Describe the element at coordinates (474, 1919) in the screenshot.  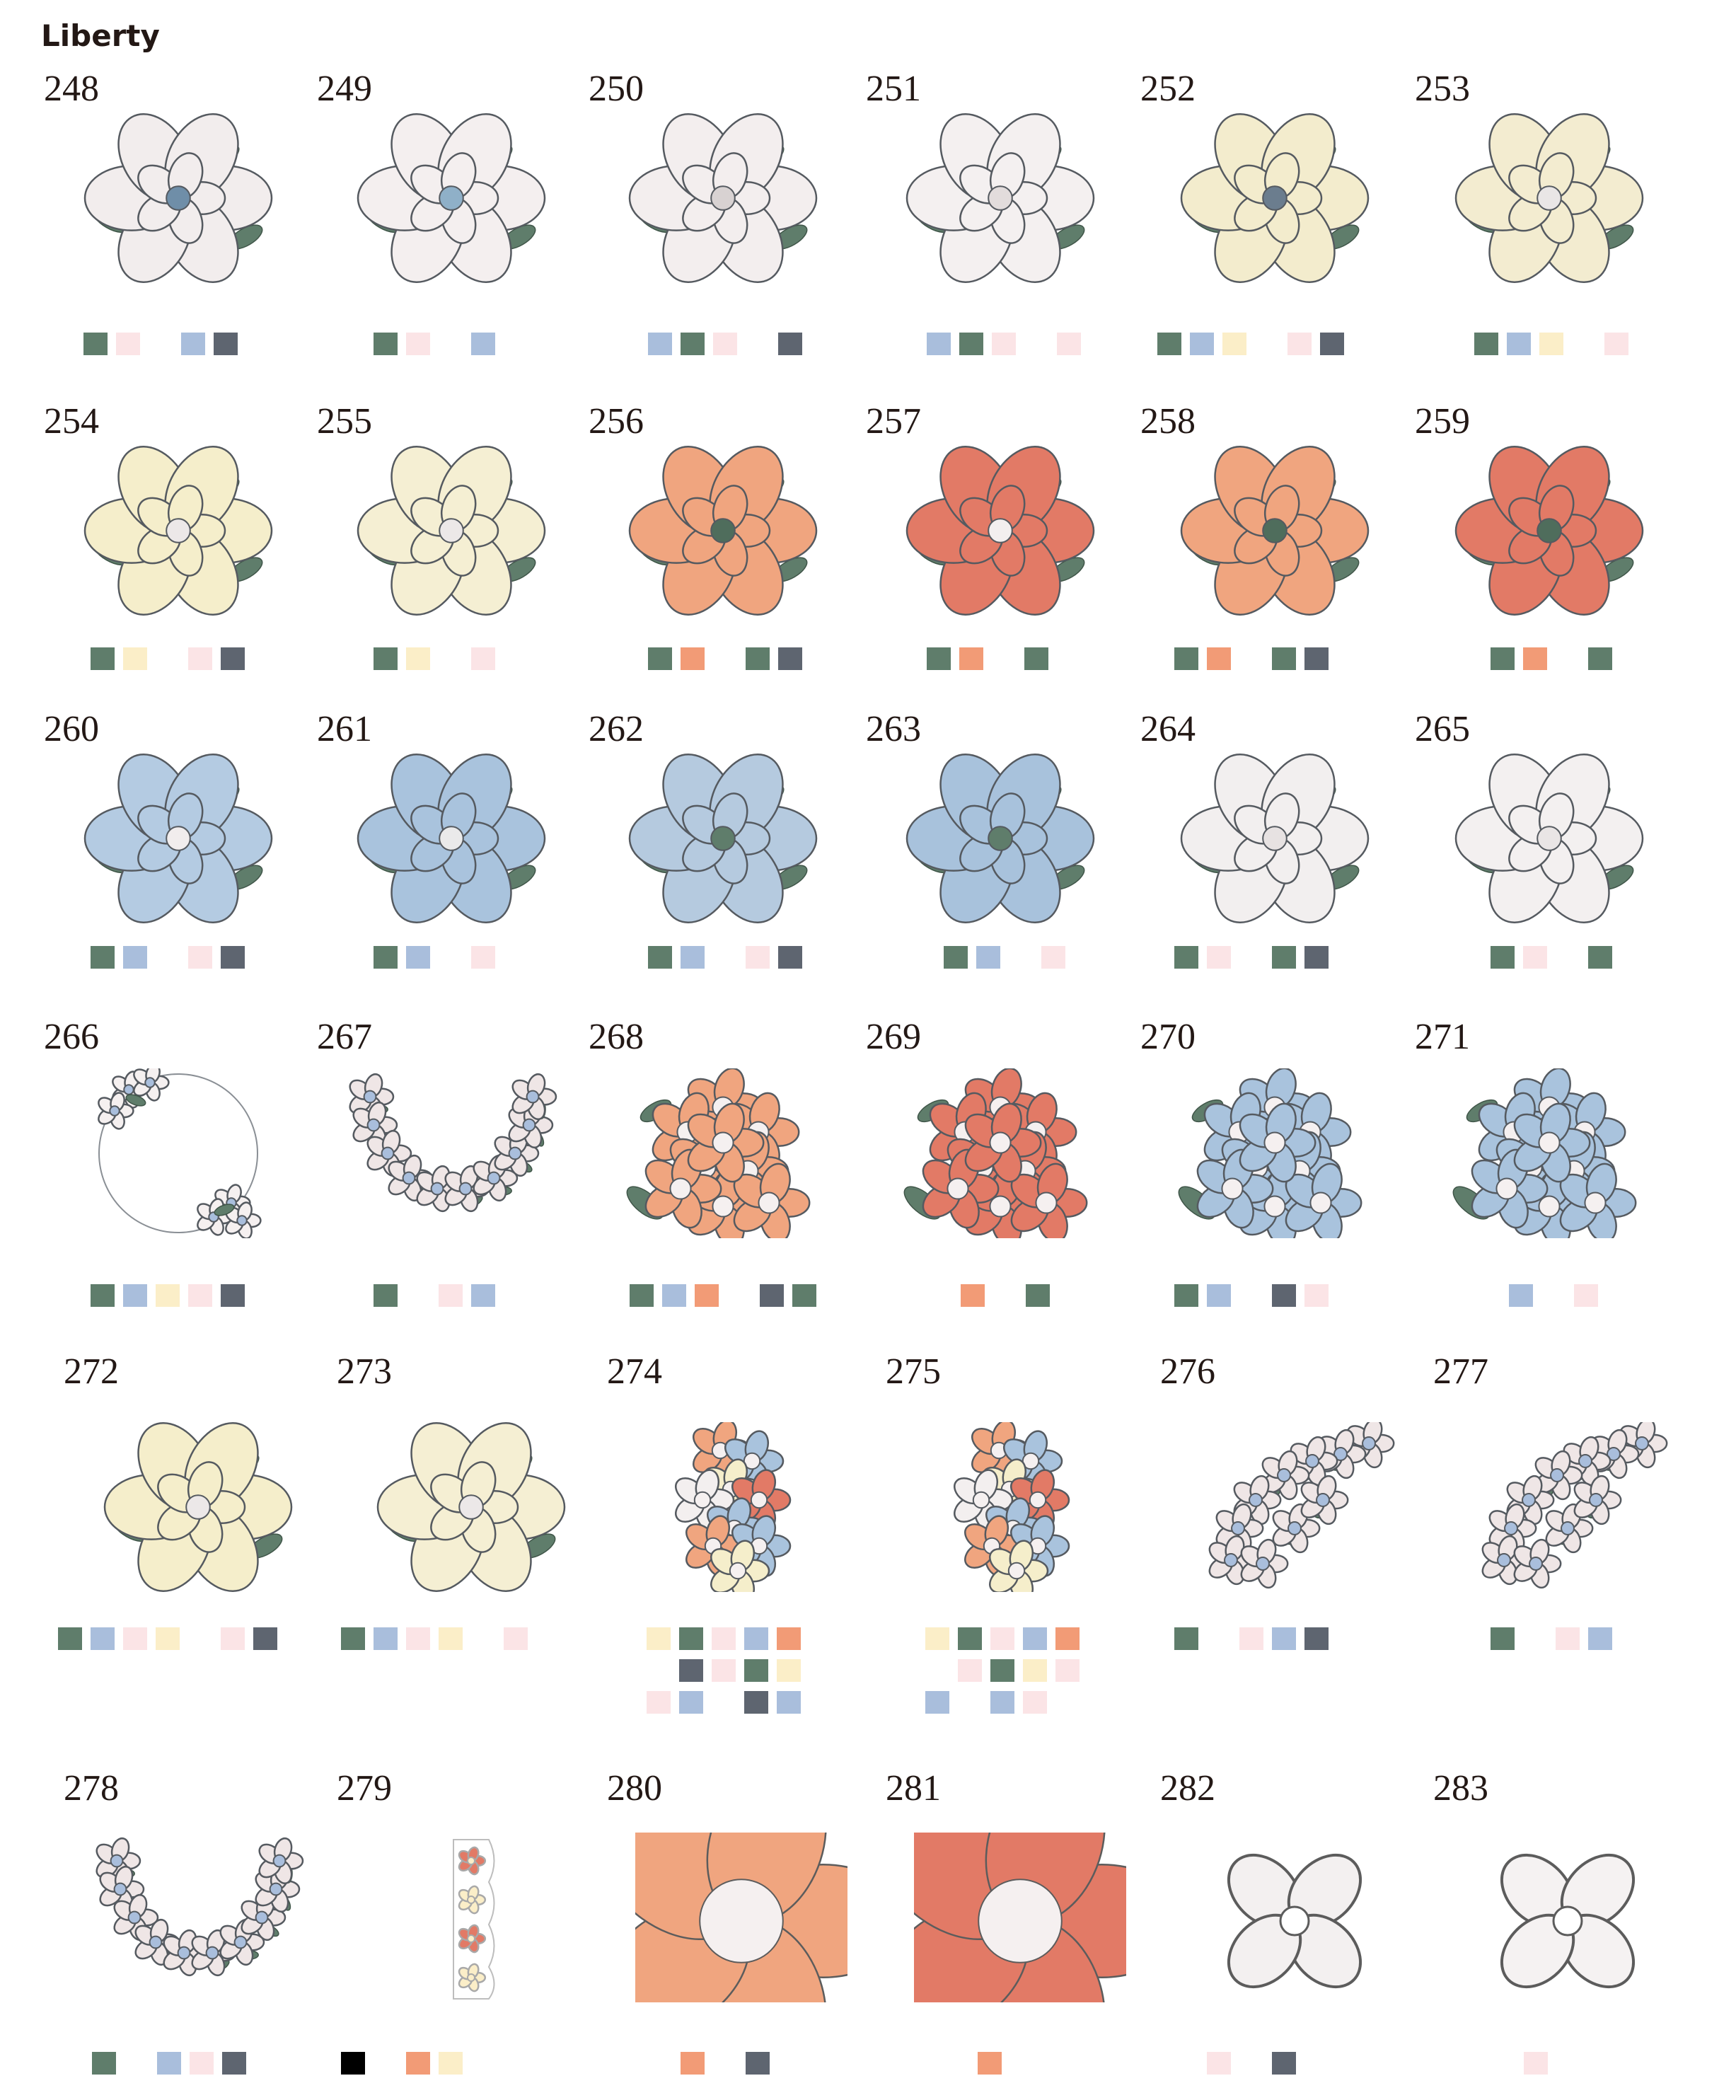
I see `border-strip-illustration` at that location.